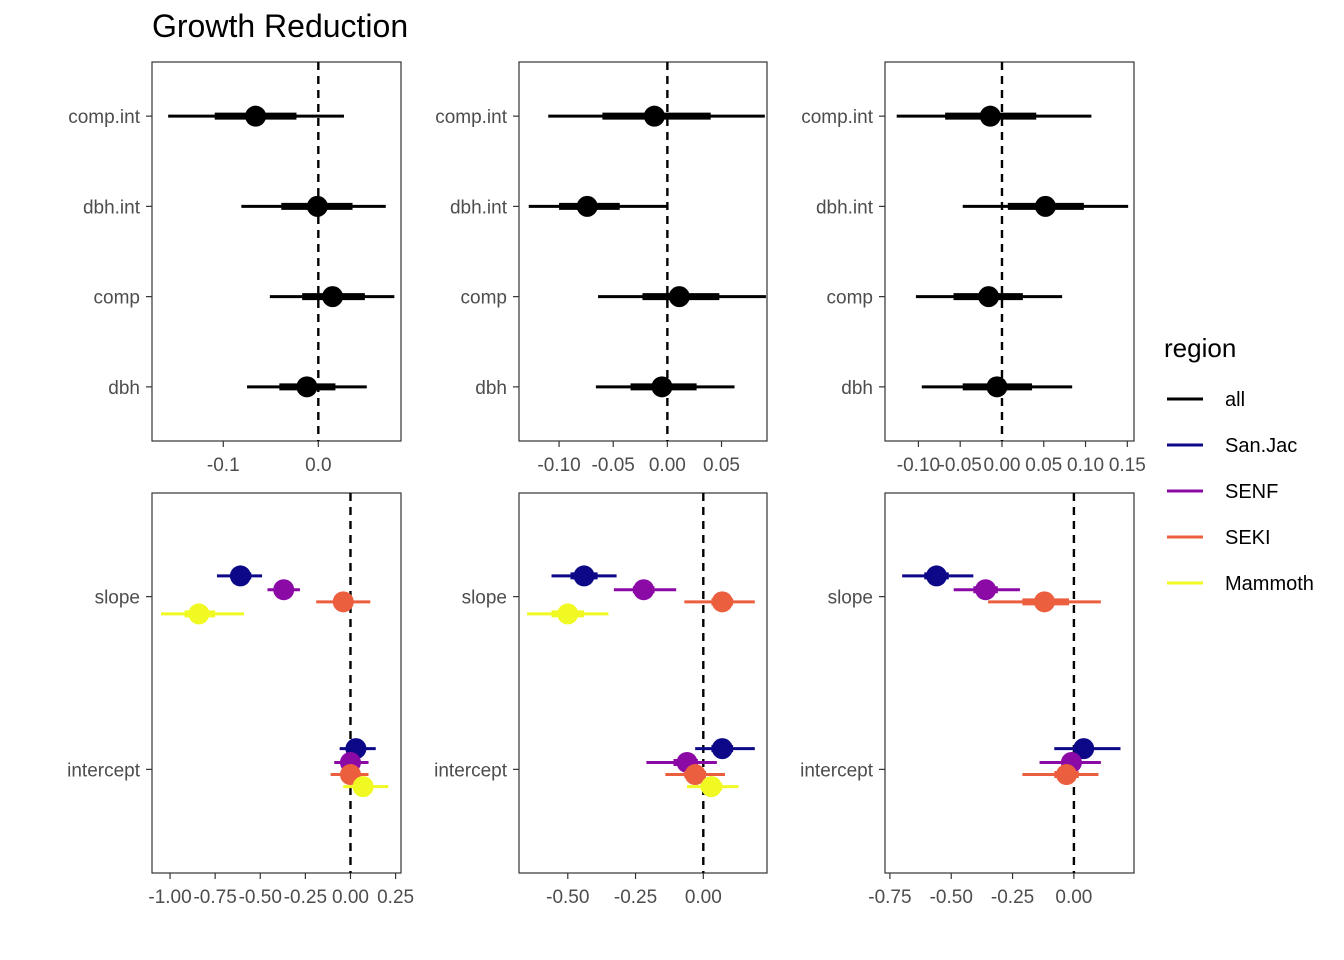  I want to click on series-Mammoth, so click(633, 700).